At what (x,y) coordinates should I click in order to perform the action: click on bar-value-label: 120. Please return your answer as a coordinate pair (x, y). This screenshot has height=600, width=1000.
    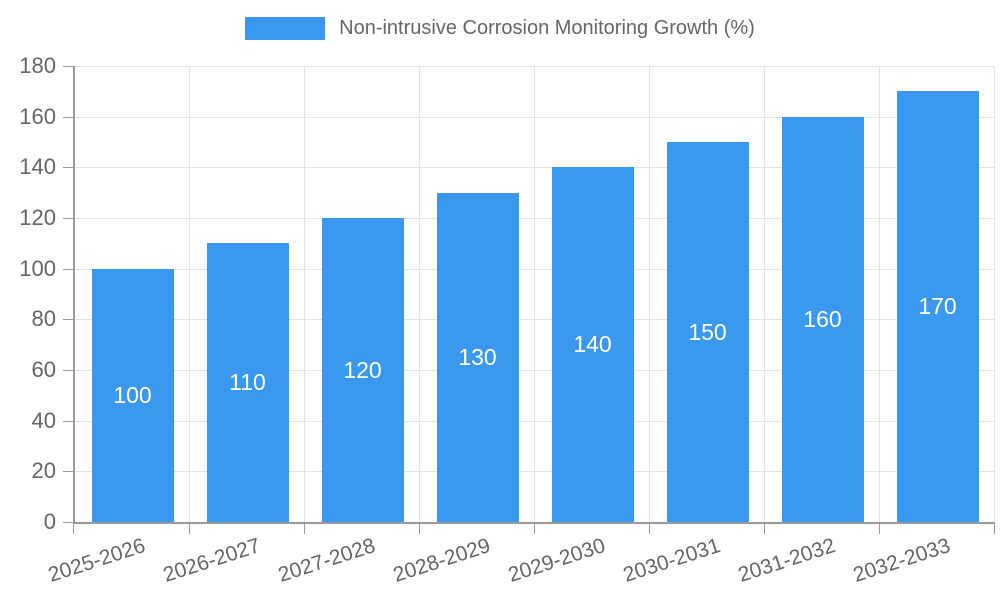
    Looking at the image, I should click on (362, 369).